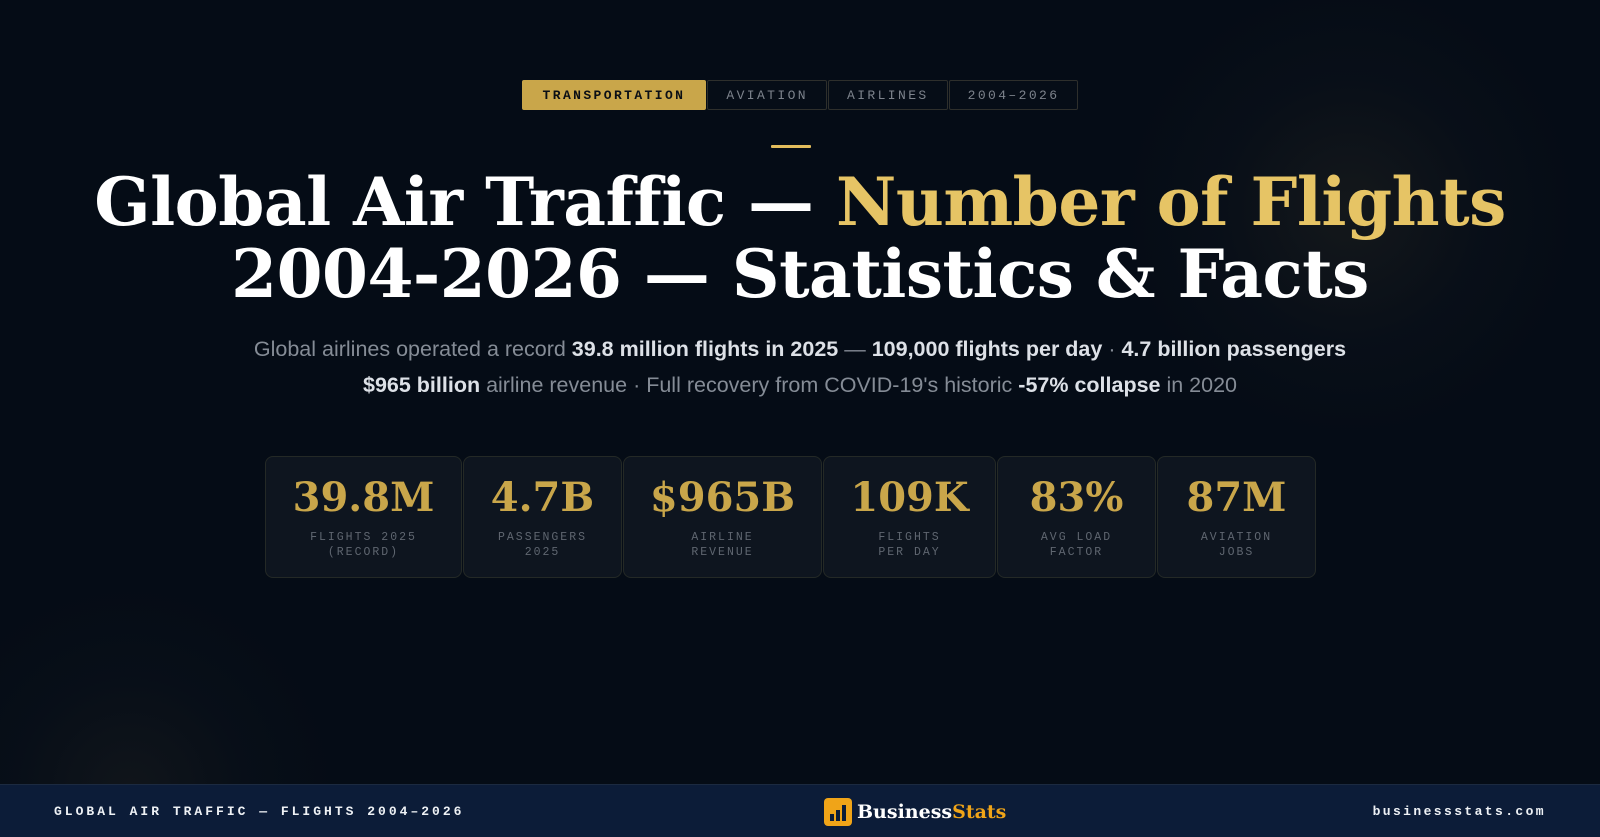 This screenshot has width=1600, height=837. Describe the element at coordinates (421, 385) in the screenshot. I see `subtitle-highlight: $965 billion` at that location.